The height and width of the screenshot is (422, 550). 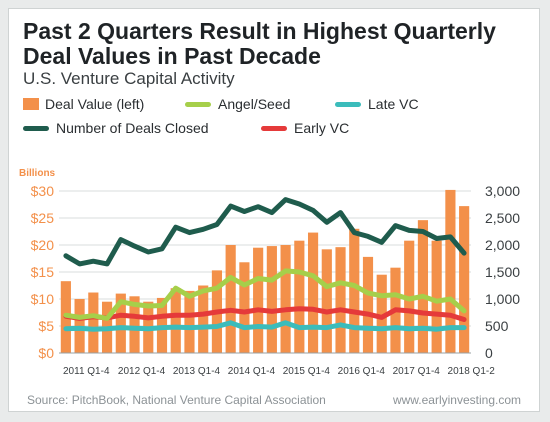 What do you see at coordinates (265, 314) in the screenshot?
I see `series-line-early-vc` at bounding box center [265, 314].